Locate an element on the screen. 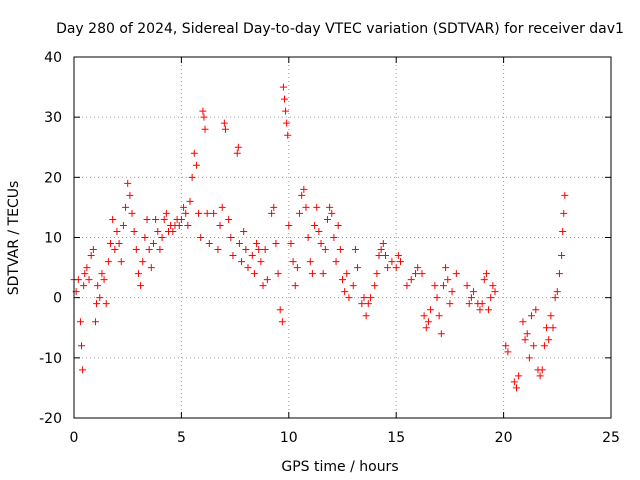 The image size is (640, 480). y-tick-label: 30 is located at coordinates (53, 118).